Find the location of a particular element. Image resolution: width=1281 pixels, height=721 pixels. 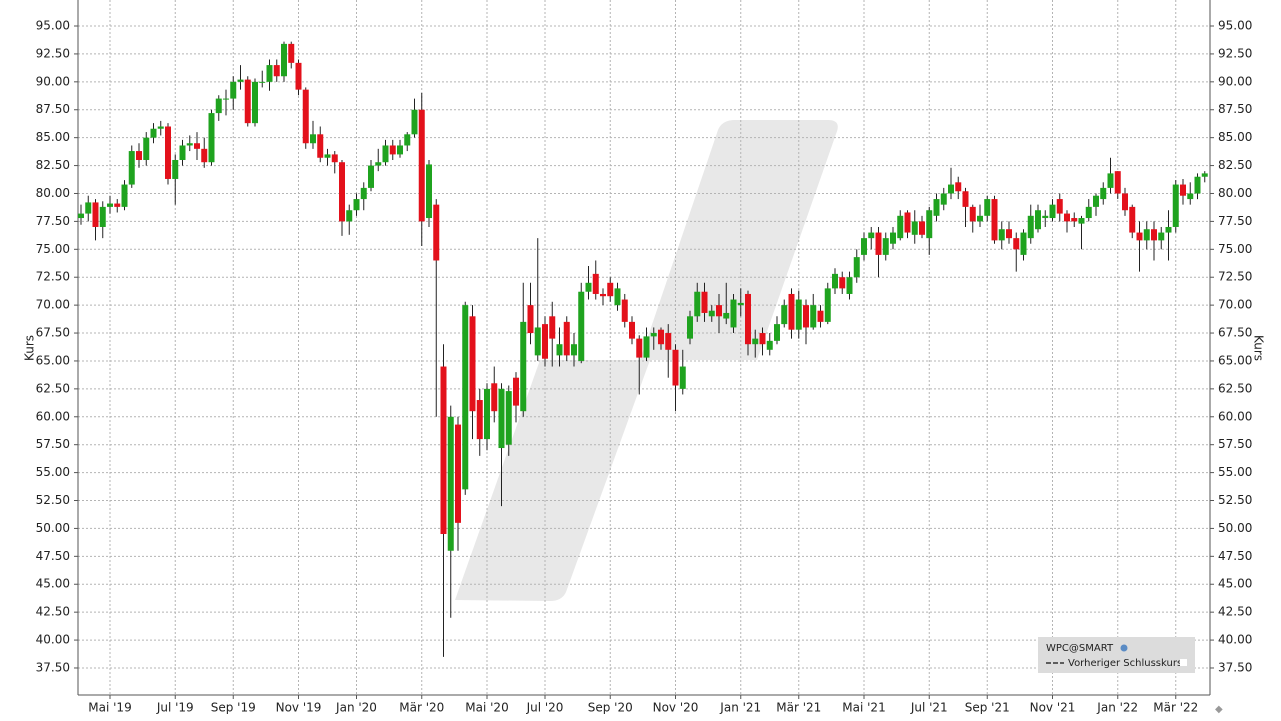

y-tick-label: 37.50 is located at coordinates (53, 667).